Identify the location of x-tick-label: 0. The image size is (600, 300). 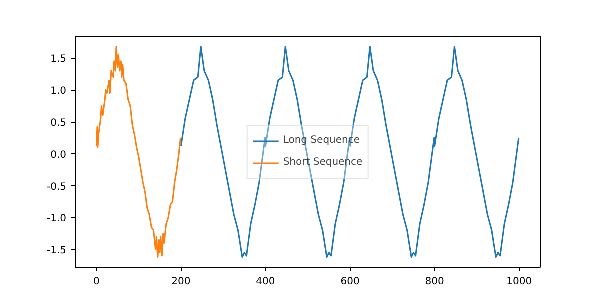
(96, 282).